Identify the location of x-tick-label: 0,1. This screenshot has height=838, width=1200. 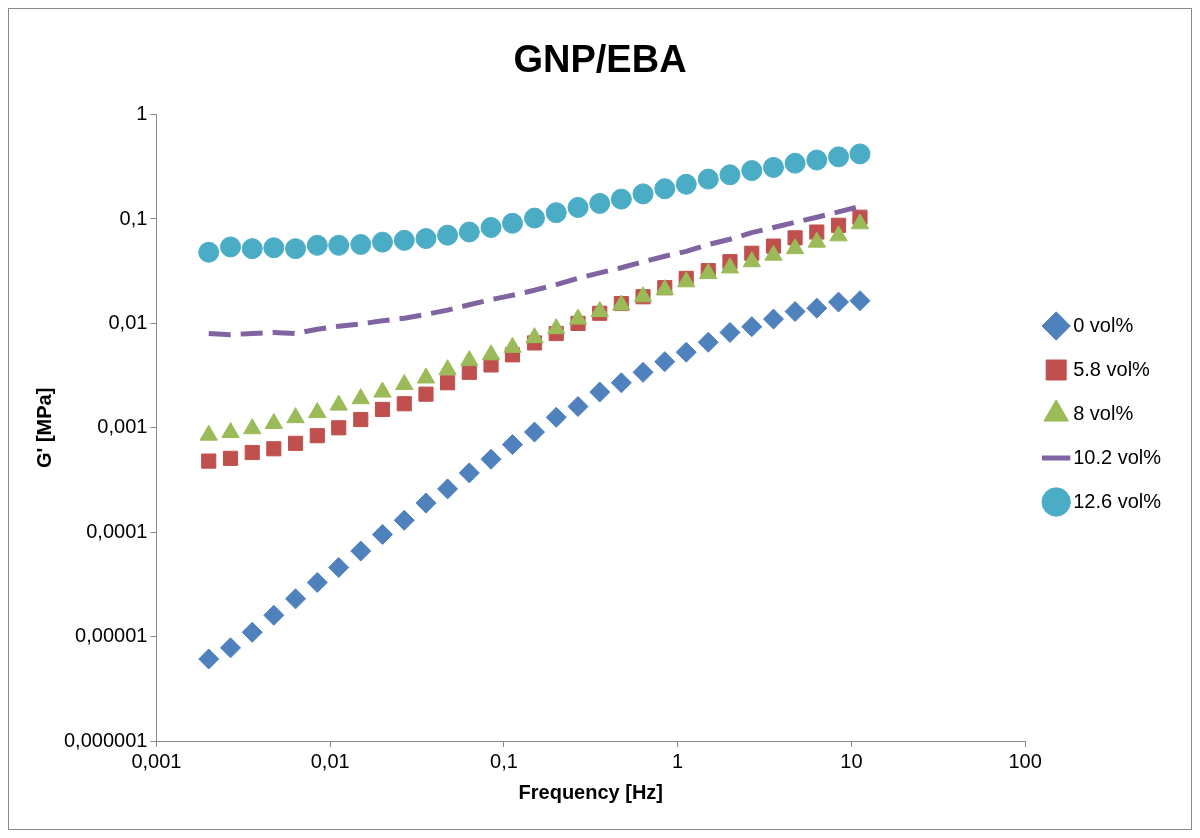
(504, 760).